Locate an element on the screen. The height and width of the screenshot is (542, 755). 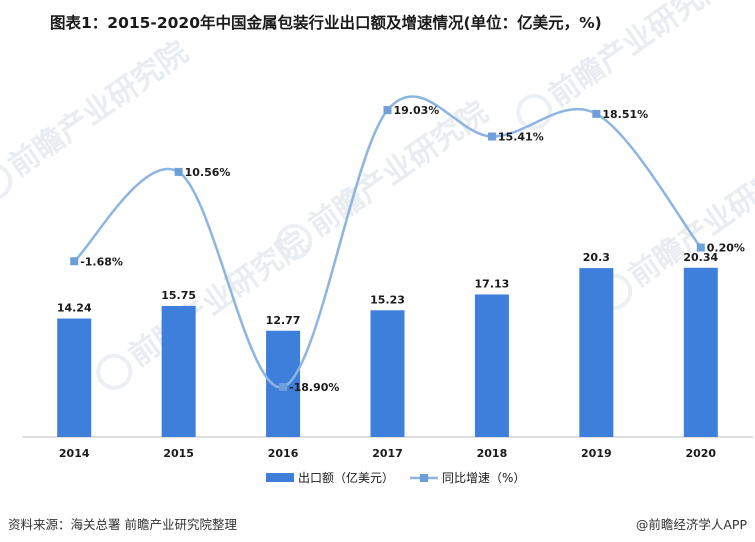
x-axis-ticks: 2014 2015 2016 2017 2018 2019 2020 is located at coordinates (388, 453).